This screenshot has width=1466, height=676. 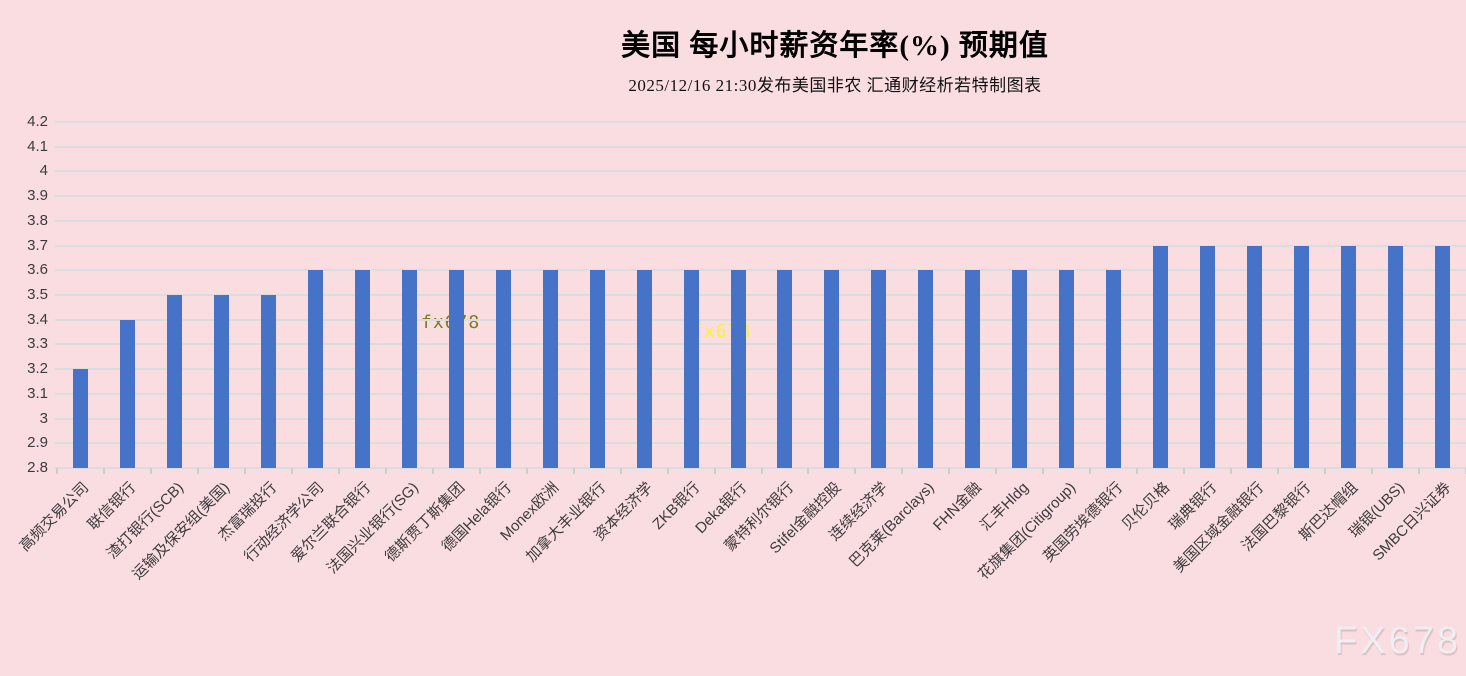 What do you see at coordinates (37, 443) in the screenshot?
I see `y-tick-label: 2.9` at bounding box center [37, 443].